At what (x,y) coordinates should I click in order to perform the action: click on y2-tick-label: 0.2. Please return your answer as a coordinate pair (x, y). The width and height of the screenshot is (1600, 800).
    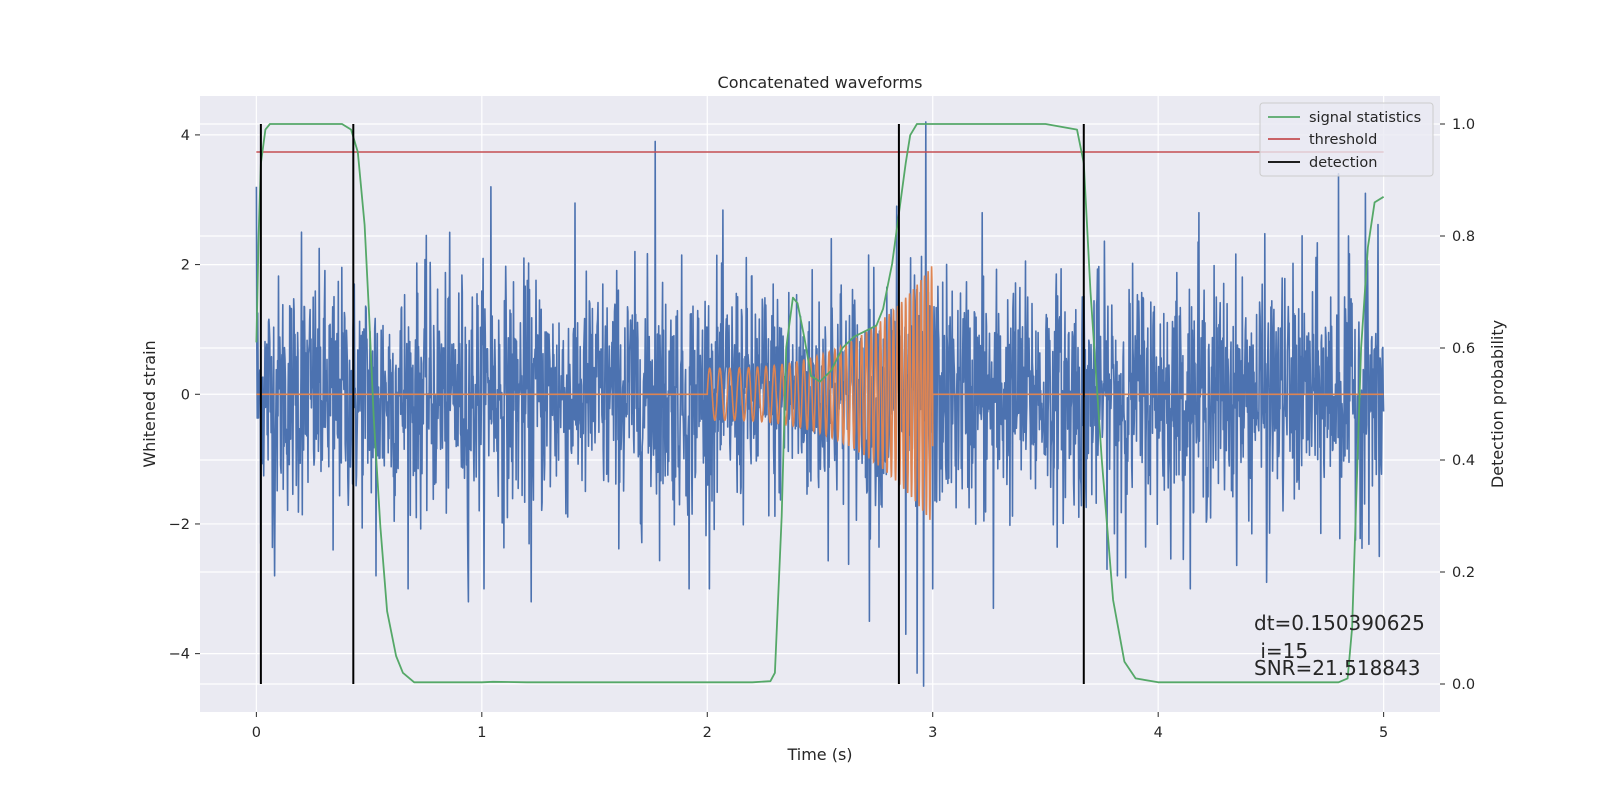
    Looking at the image, I should click on (1463, 573).